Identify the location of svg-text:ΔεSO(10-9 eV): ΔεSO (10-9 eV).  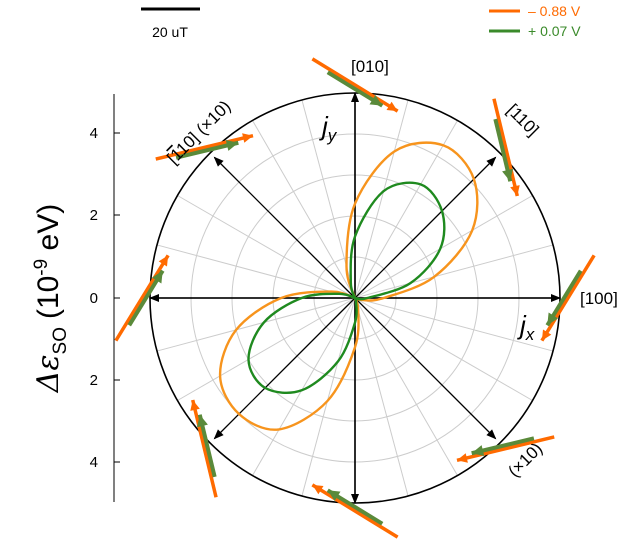
(51, 299).